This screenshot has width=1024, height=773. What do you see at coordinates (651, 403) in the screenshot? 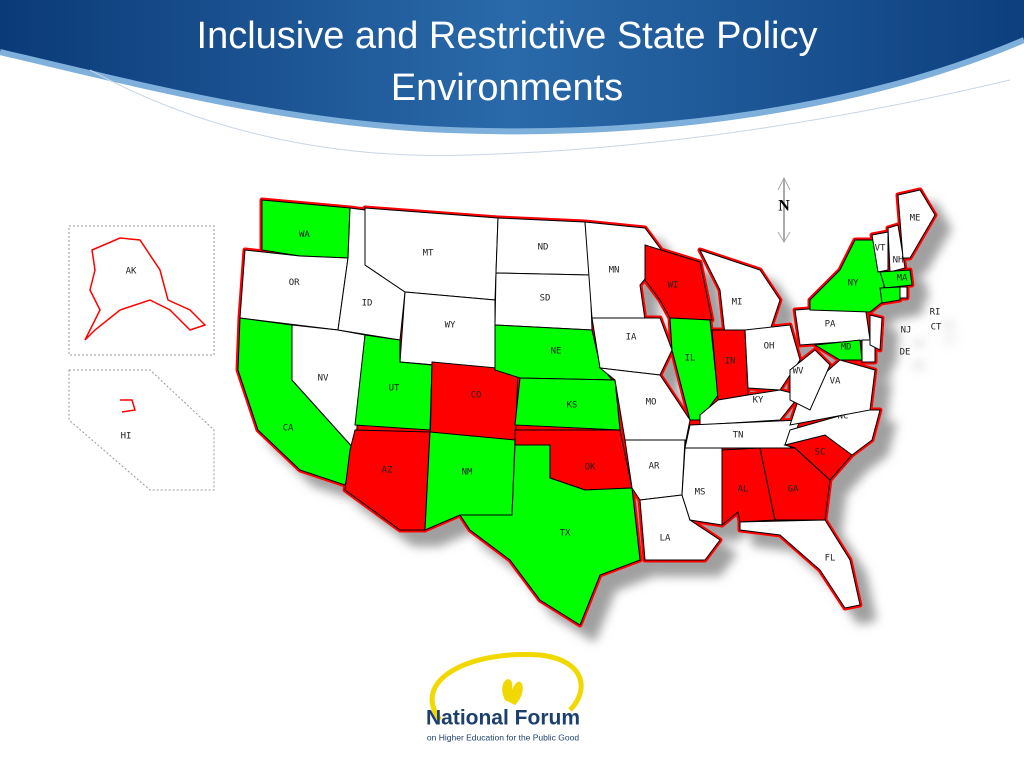
I see `state-label: MO` at bounding box center [651, 403].